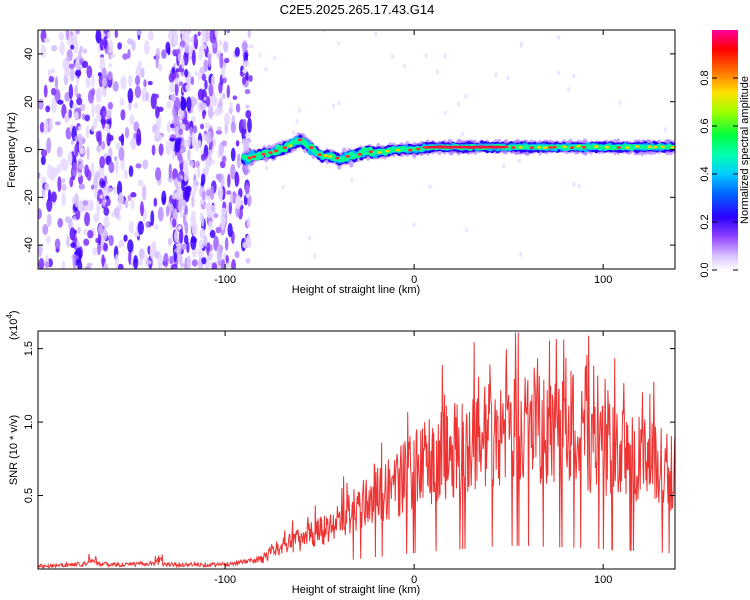 The image size is (750, 600). Describe the element at coordinates (29, 149) in the screenshot. I see `y-tick-label: 0` at that location.